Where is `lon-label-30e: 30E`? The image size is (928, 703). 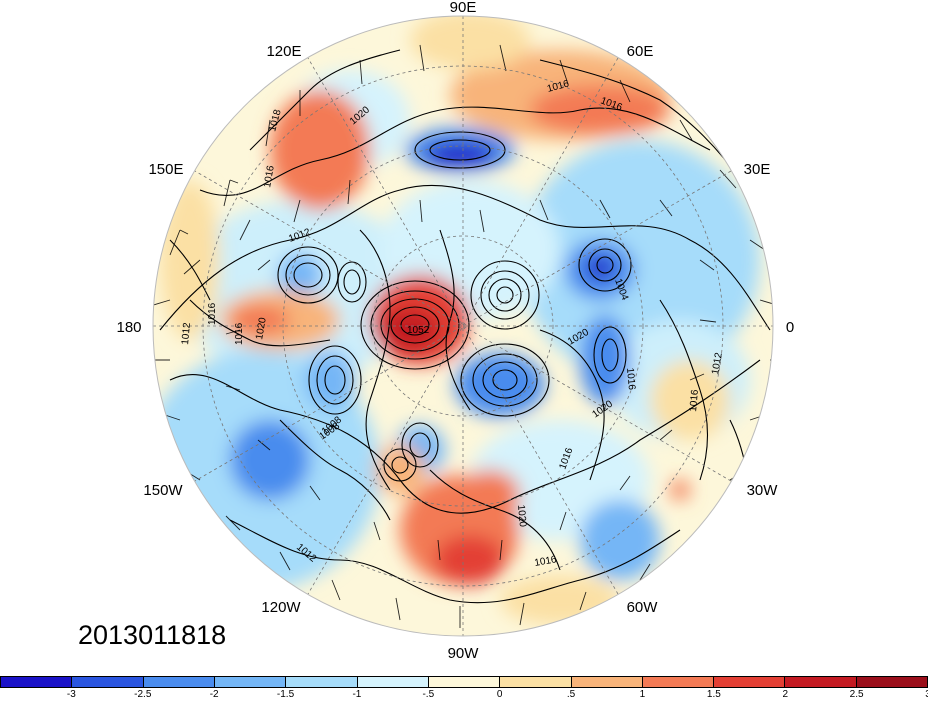
lon-label-30e: 30E is located at coordinates (757, 169).